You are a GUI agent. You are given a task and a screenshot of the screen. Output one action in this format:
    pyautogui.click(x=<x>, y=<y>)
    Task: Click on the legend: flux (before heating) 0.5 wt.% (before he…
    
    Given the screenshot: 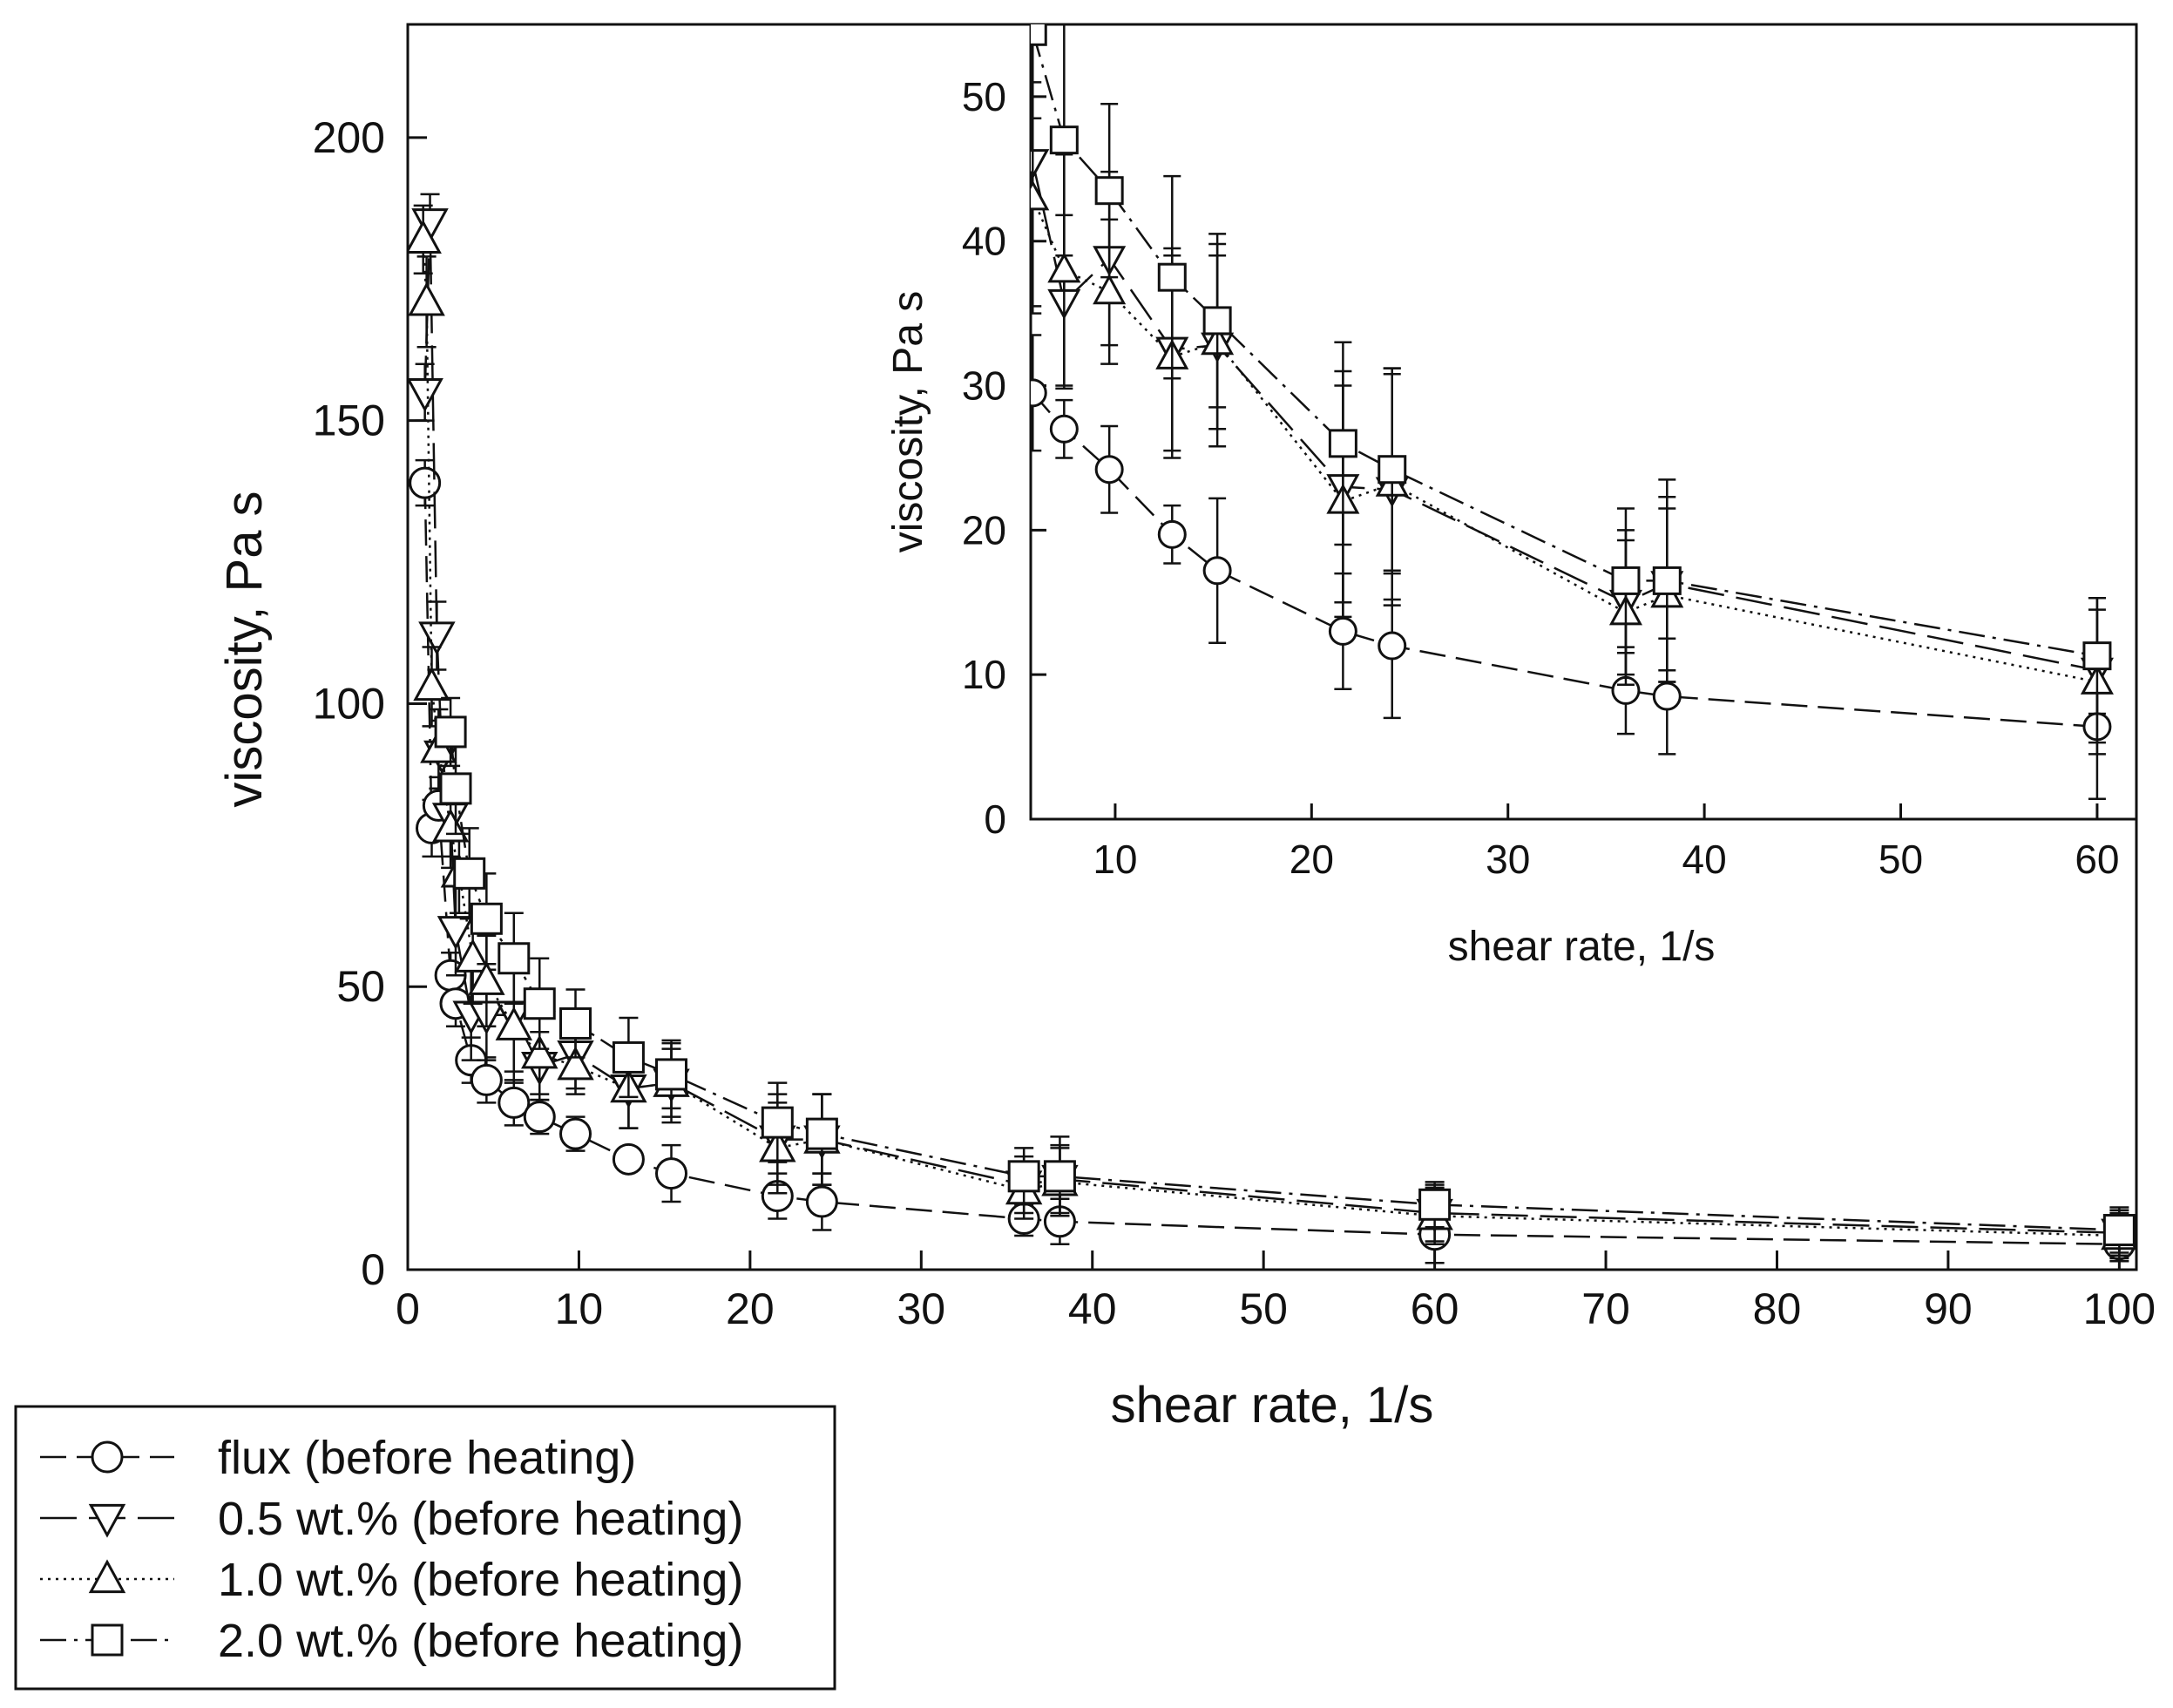 What is the action you would take?
    pyautogui.click(x=425, y=1548)
    